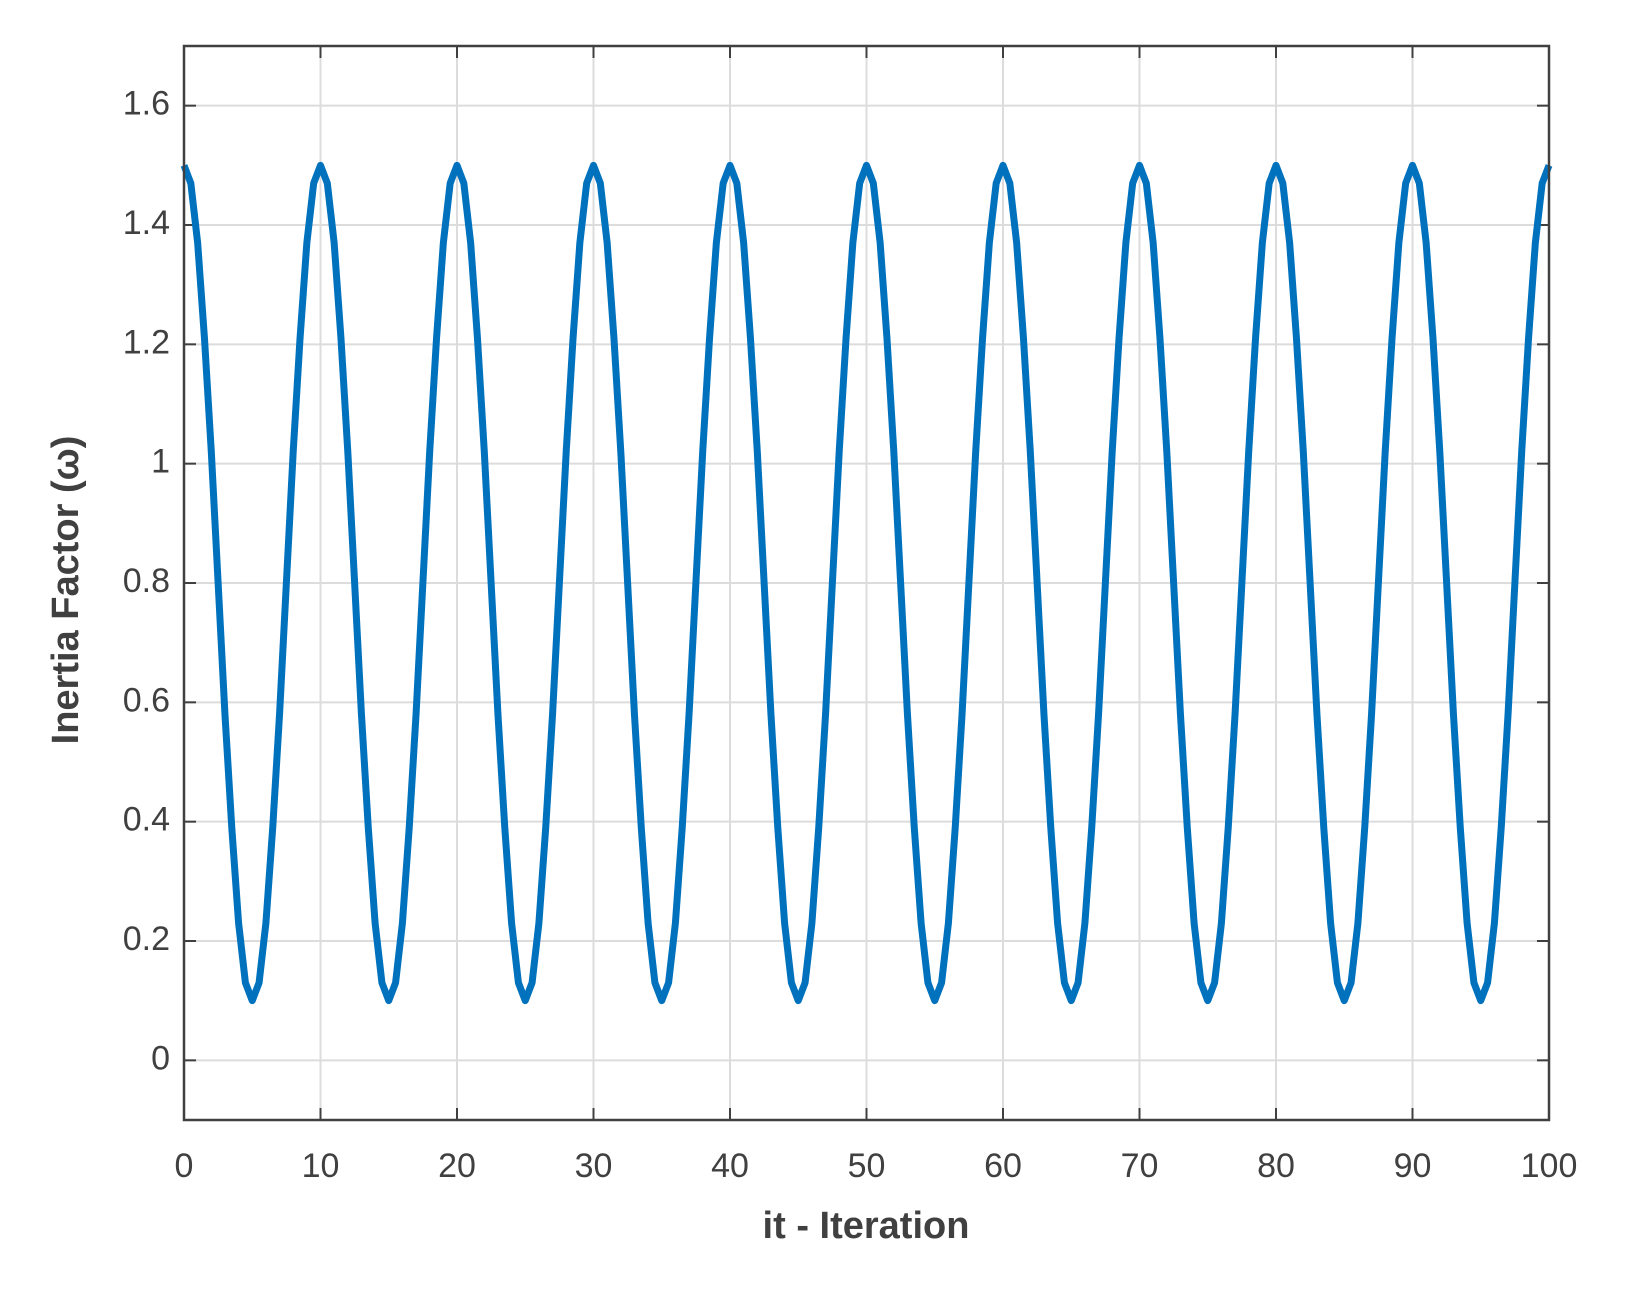 The image size is (1625, 1301). Describe the element at coordinates (1413, 1166) in the screenshot. I see `x-tick-label: 90` at that location.